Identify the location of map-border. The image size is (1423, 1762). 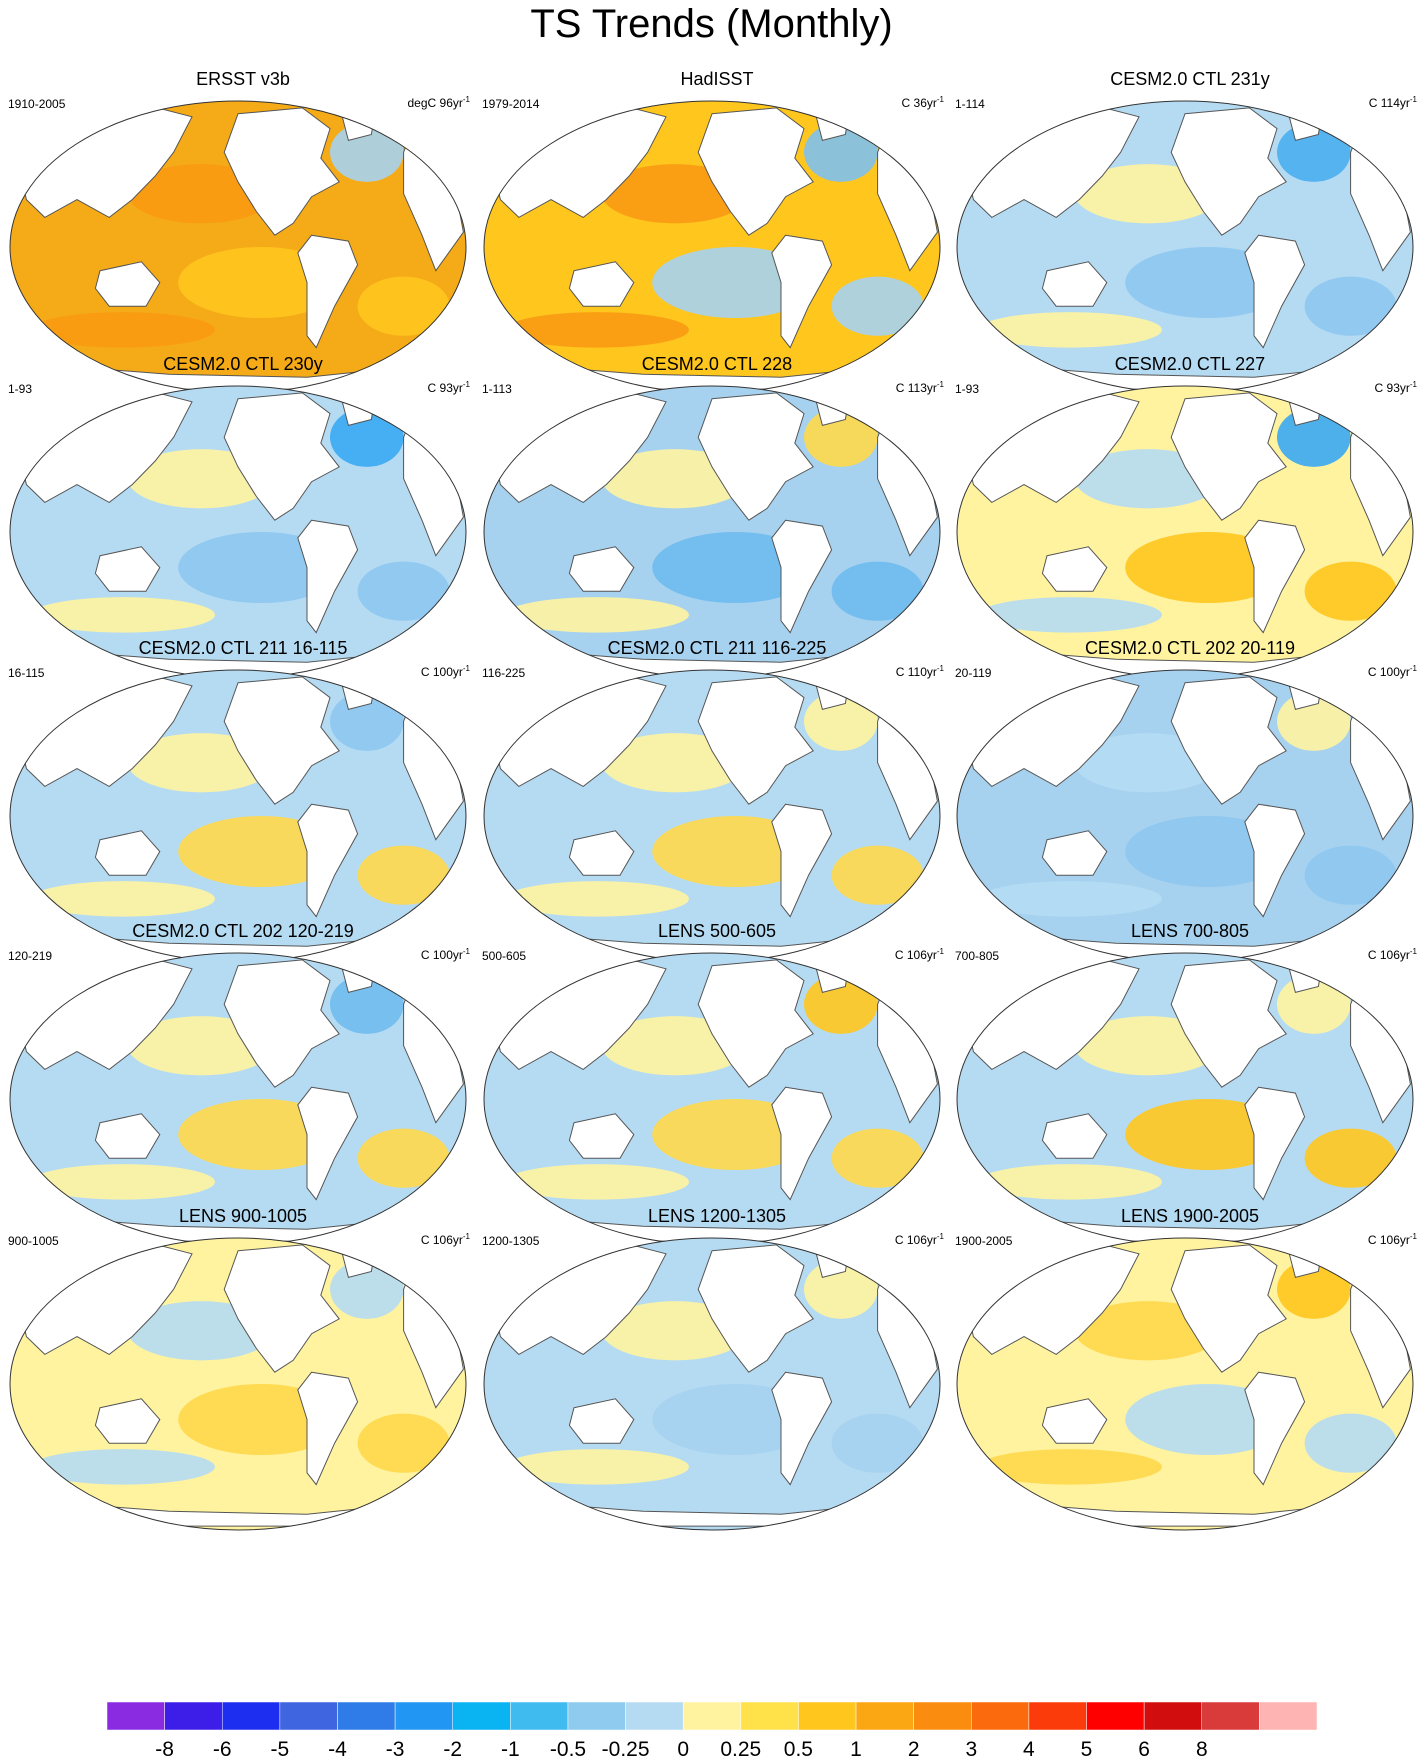
(238, 1384).